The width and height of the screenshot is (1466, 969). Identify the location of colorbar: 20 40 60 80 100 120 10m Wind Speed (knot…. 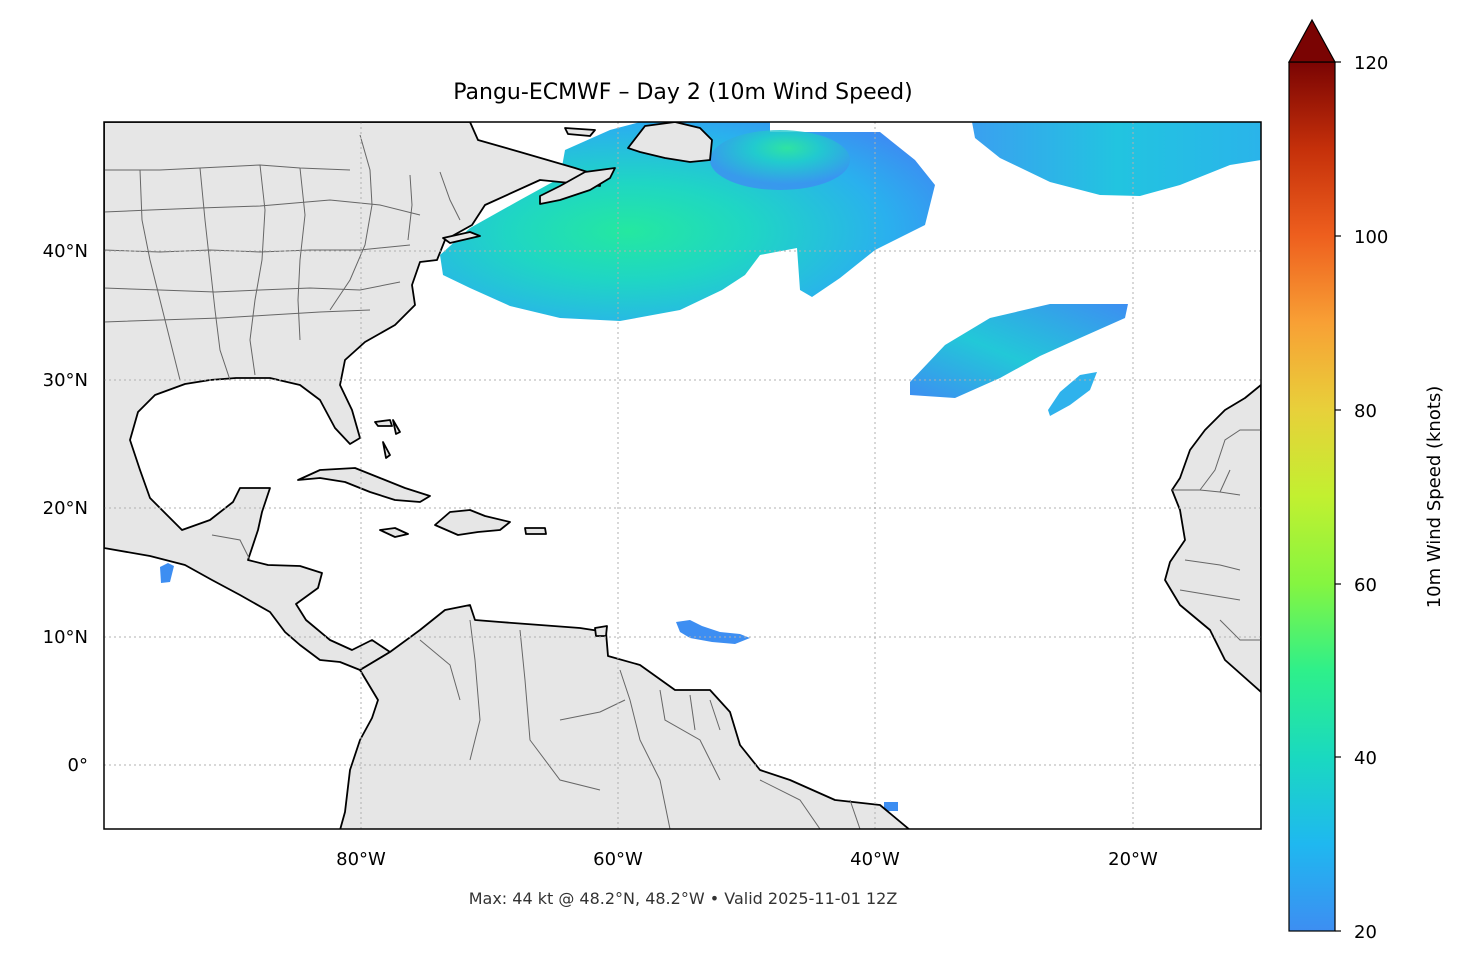
(1366, 480).